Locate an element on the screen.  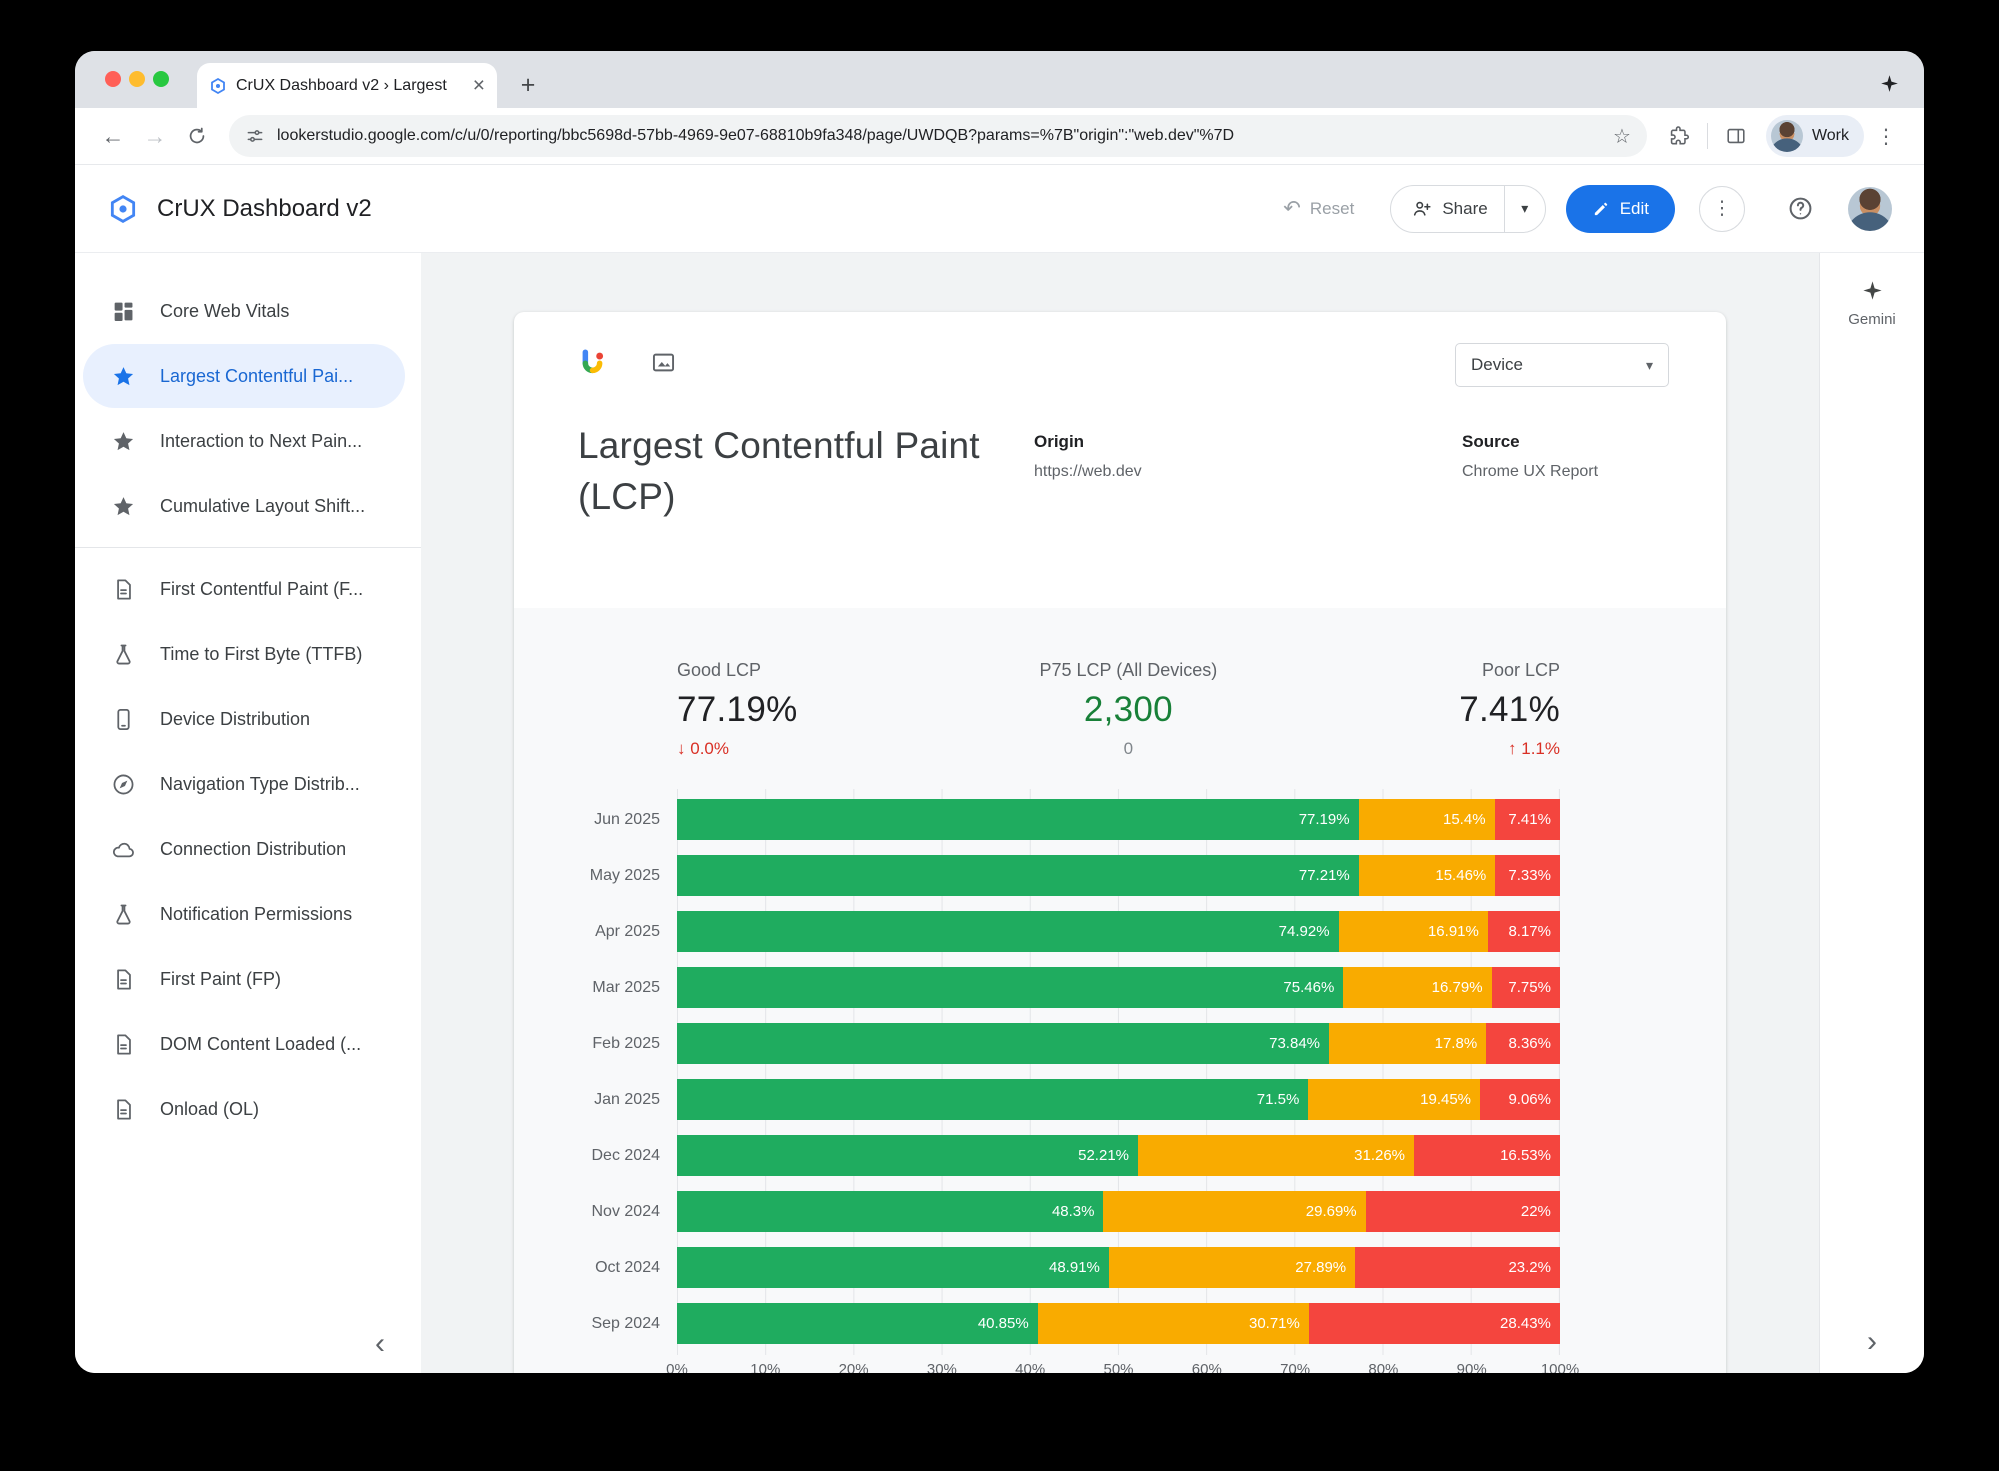
side-panel-icon is located at coordinates (1736, 136).